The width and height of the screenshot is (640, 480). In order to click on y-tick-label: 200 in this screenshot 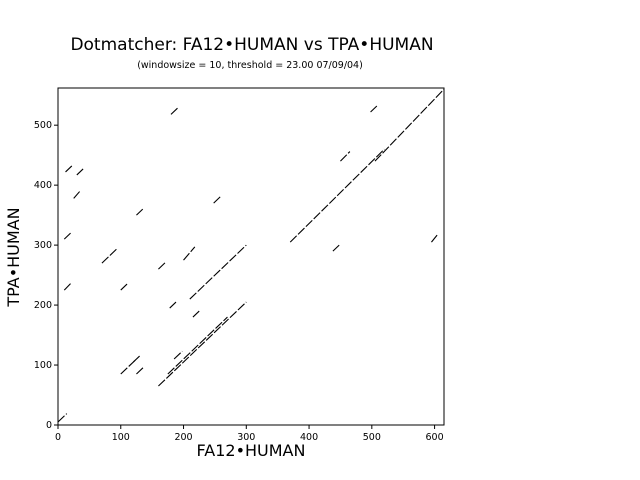, I will do `click(43, 305)`.